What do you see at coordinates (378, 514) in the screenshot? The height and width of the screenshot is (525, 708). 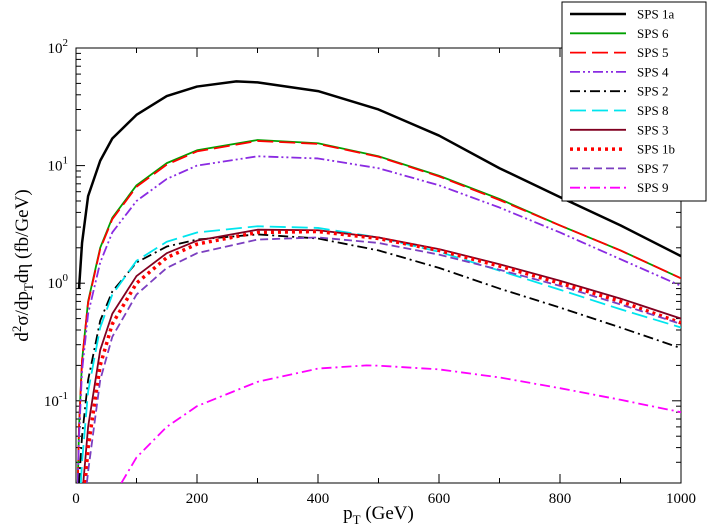 I see `x-axis-title: pT (GeV)` at bounding box center [378, 514].